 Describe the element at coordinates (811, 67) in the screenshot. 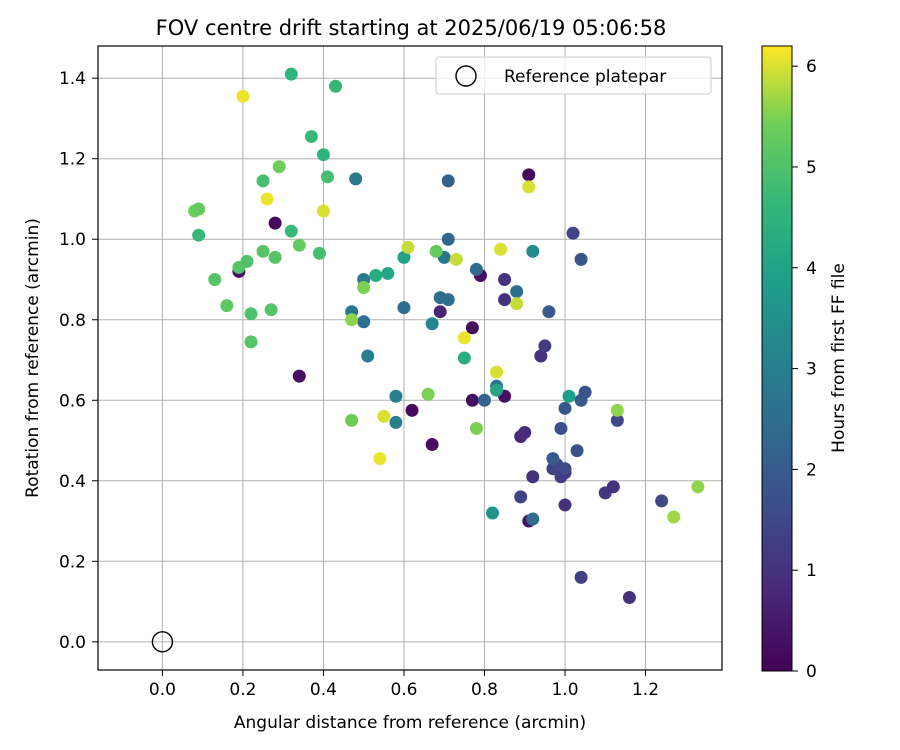

I see `colorbar-tick-label: 6` at that location.